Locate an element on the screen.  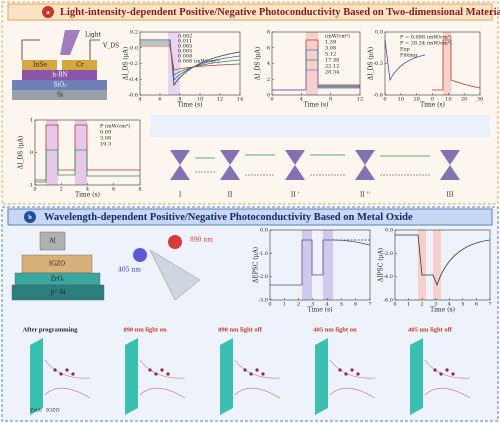
y-tick-label: 1 is located at coordinates (31, 121).